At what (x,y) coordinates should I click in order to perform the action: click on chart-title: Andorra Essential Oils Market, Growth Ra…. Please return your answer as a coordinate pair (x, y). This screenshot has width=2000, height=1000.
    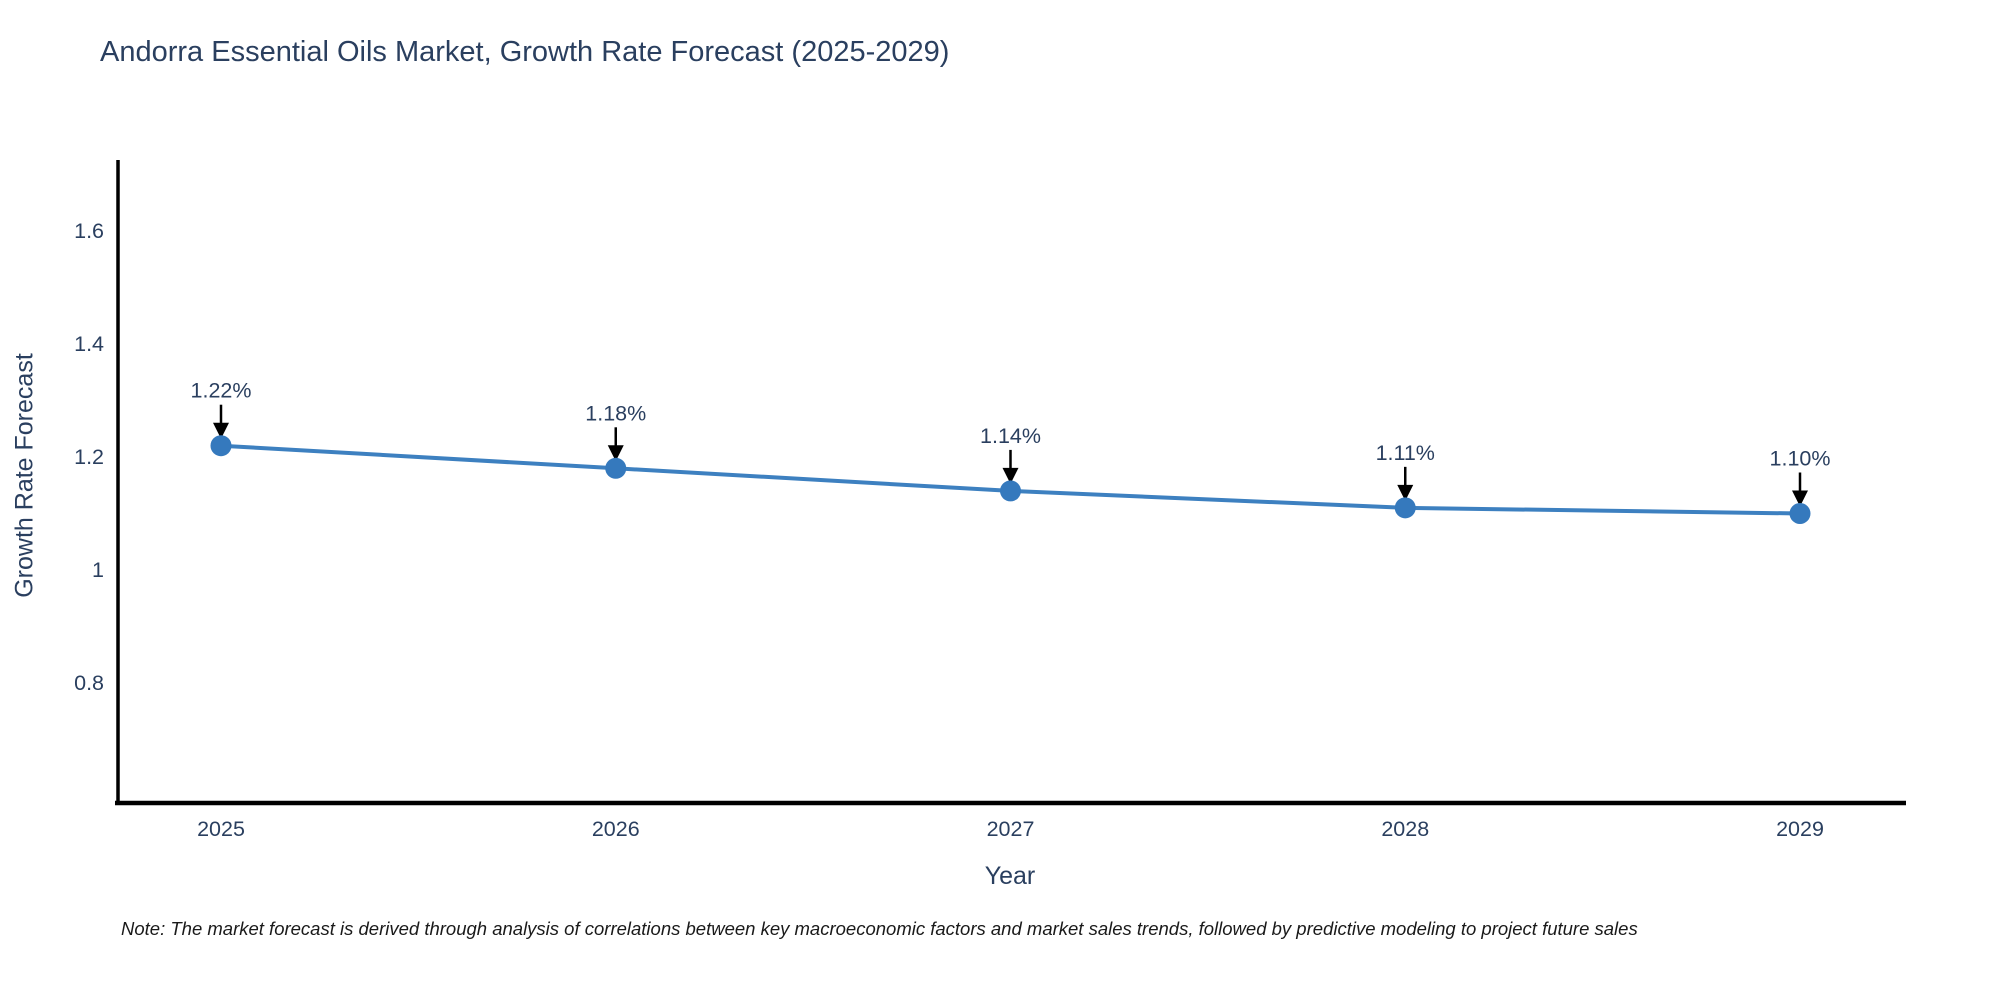
    Looking at the image, I should click on (525, 52).